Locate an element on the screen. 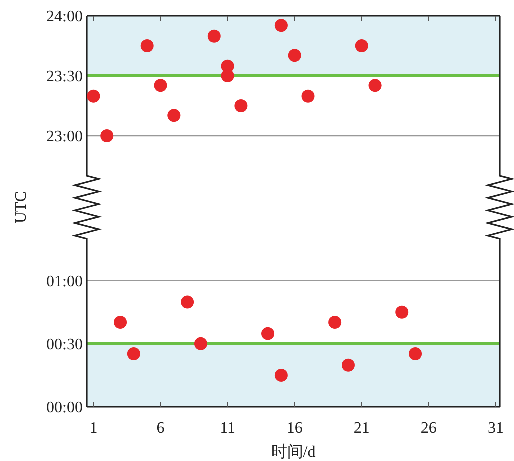  y-tick-label: 24:00 is located at coordinates (64, 17).